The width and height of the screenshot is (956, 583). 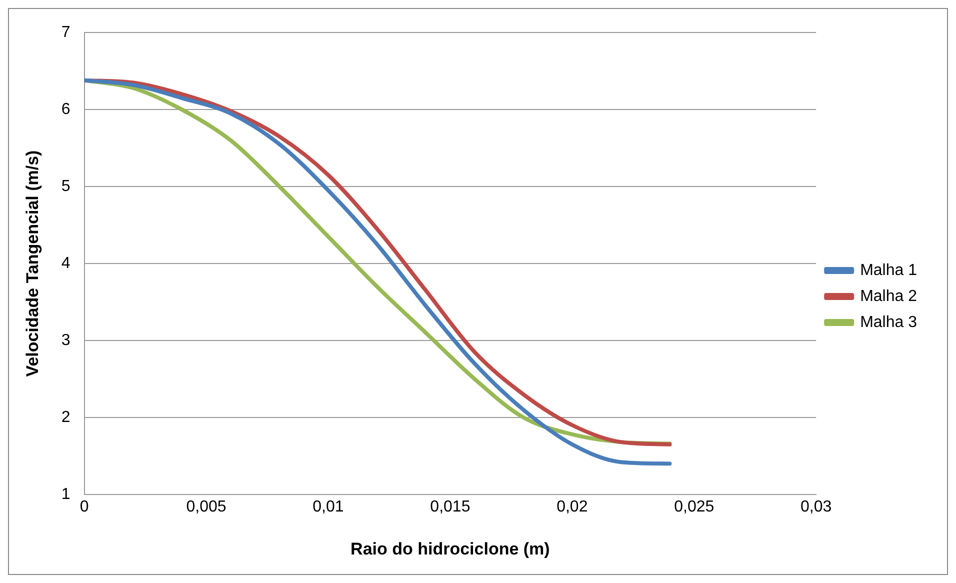 I want to click on x-tick-label: 0,02, so click(x=572, y=507).